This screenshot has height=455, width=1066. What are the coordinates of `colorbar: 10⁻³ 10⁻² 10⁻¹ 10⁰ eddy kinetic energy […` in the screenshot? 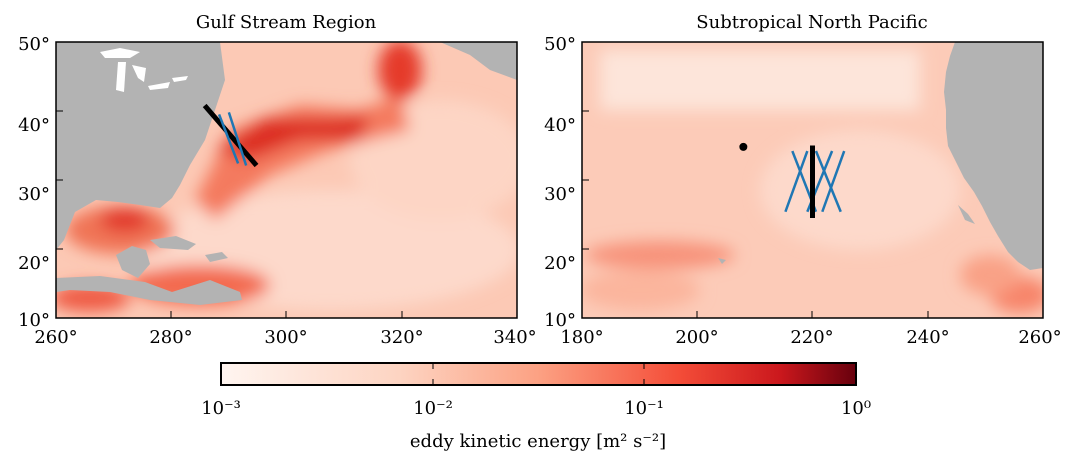 It's located at (536, 407).